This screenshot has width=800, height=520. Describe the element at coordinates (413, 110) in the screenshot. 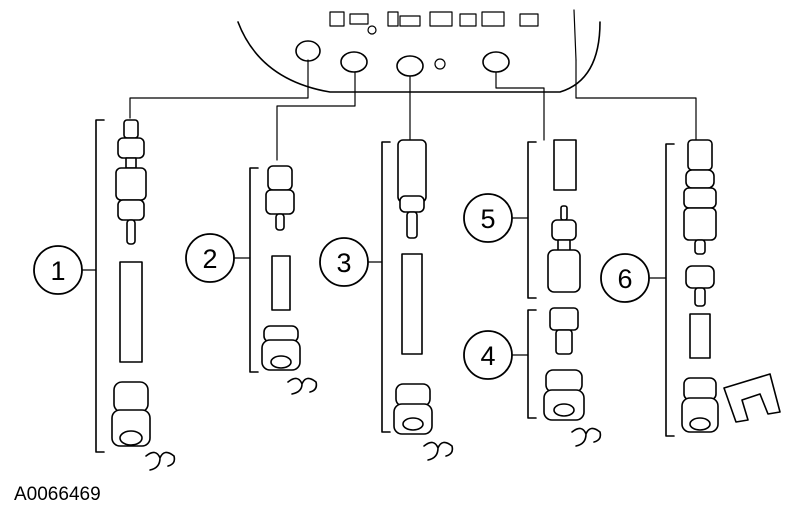

I see `leader-lines` at that location.